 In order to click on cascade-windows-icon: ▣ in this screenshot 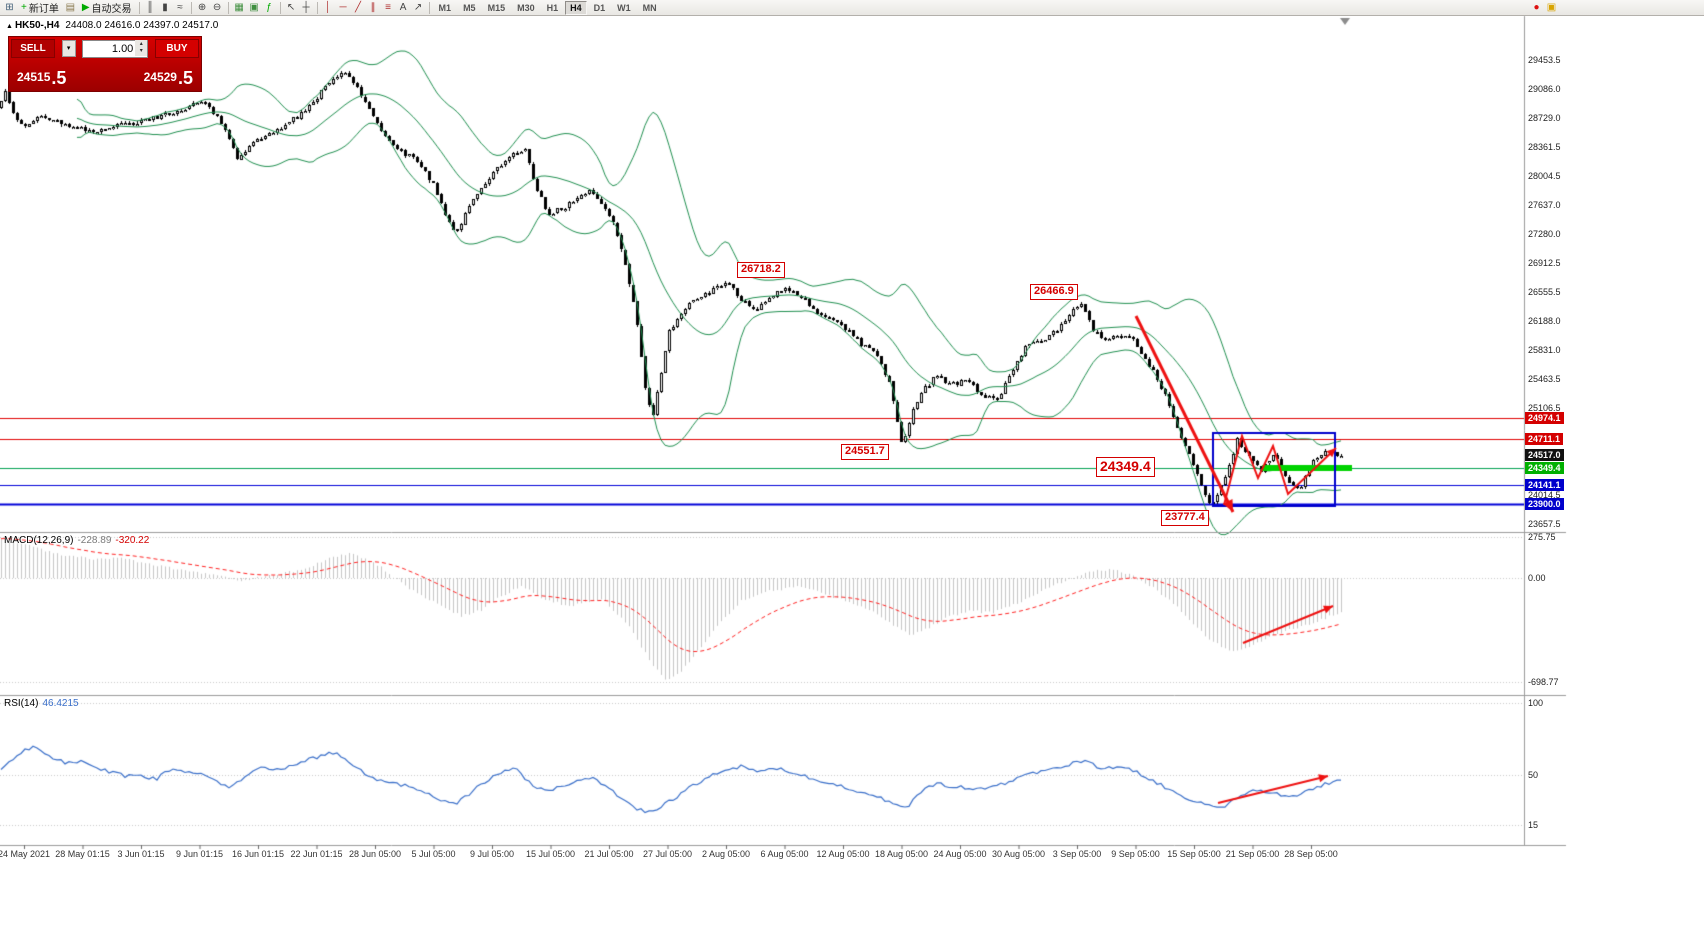, I will do `click(254, 7)`.